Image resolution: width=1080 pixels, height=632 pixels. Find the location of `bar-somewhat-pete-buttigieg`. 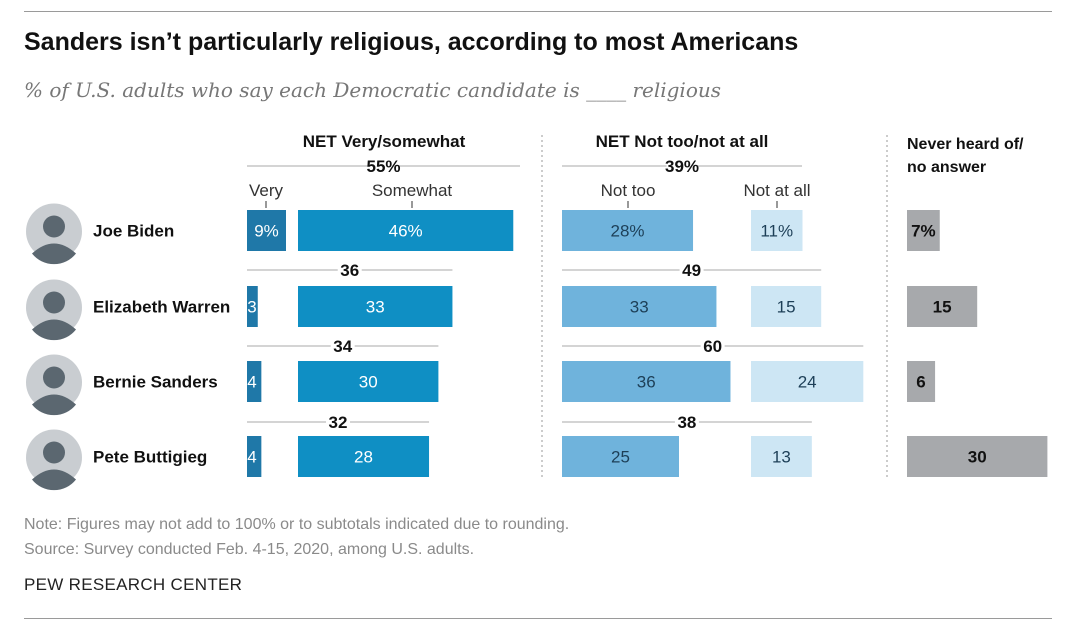

bar-somewhat-pete-buttigieg is located at coordinates (364, 456).